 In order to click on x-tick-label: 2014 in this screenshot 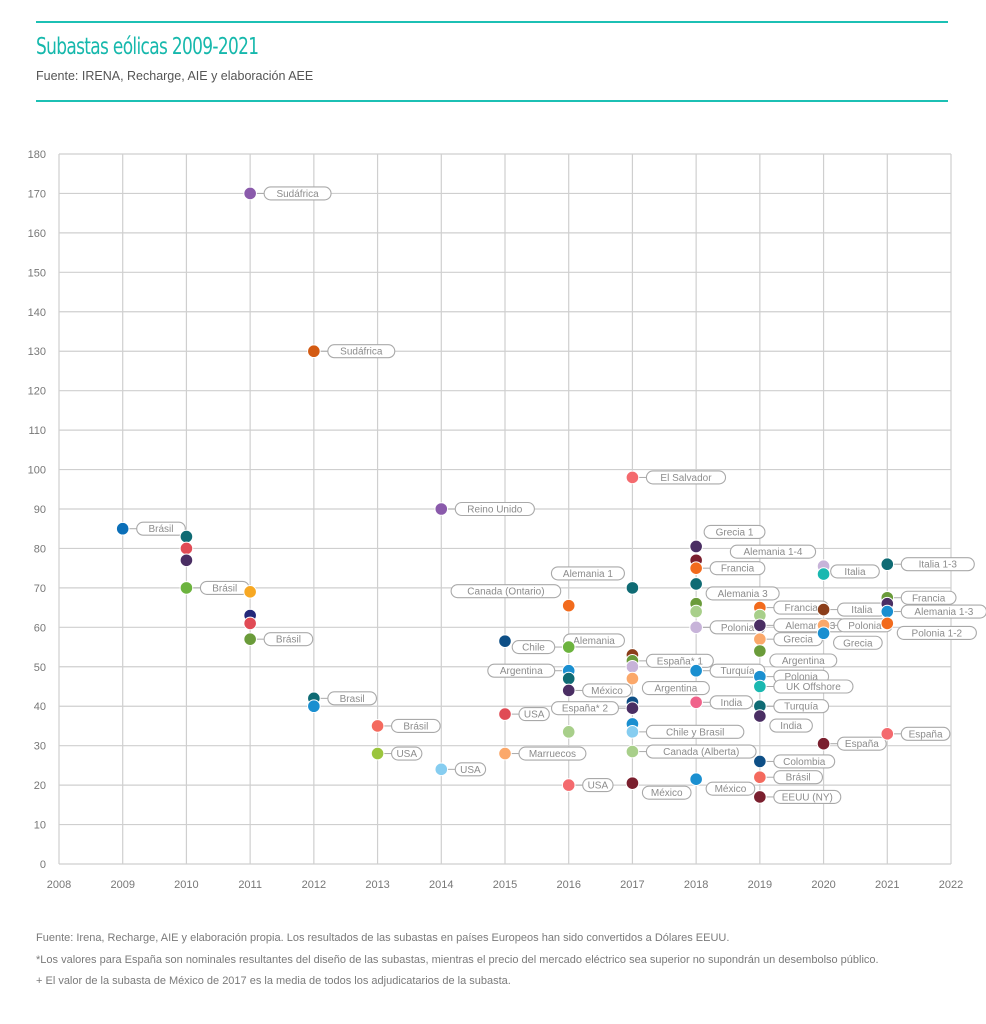, I will do `click(441, 885)`.